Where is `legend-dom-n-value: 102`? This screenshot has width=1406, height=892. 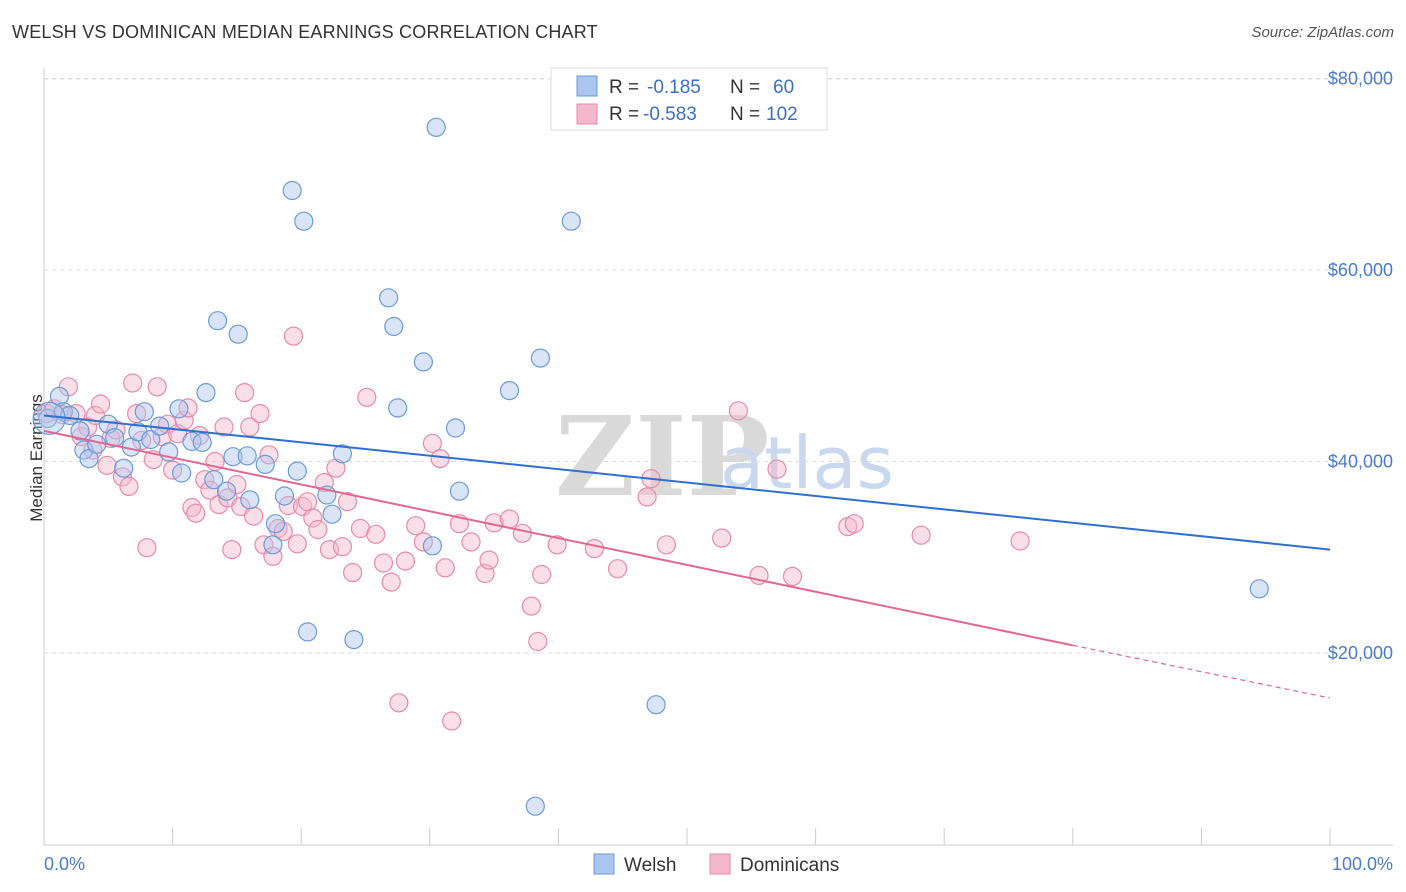 legend-dom-n-value: 102 is located at coordinates (782, 114).